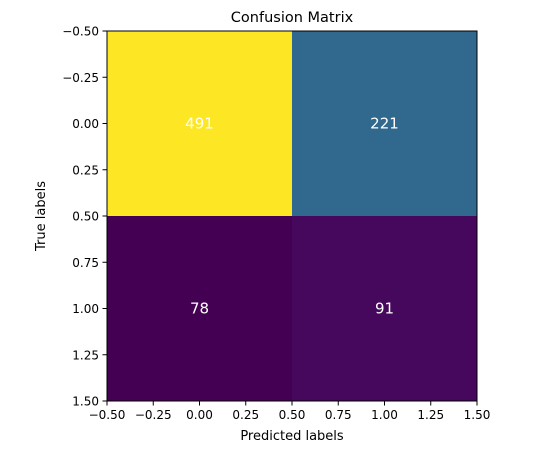 The height and width of the screenshot is (461, 557). Describe the element at coordinates (292, 18) in the screenshot. I see `chart-title: Confusion Matrix` at that location.